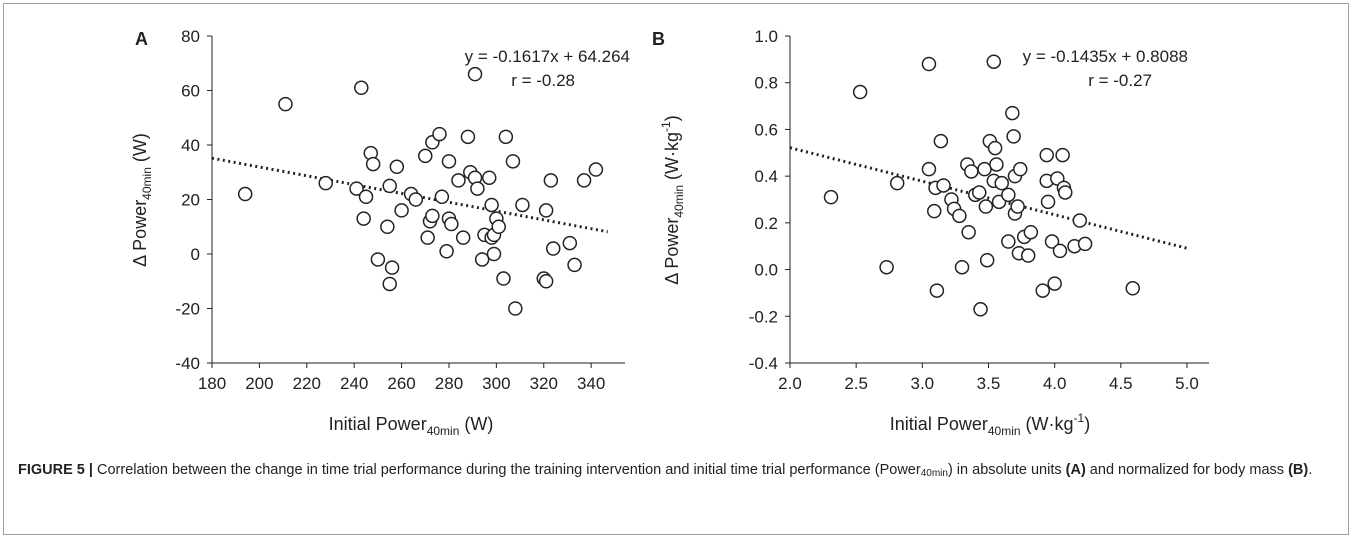 The image size is (1352, 538). Describe the element at coordinates (1047, 424) in the screenshot. I see `x-axis-title-unit: (W·kg` at that location.